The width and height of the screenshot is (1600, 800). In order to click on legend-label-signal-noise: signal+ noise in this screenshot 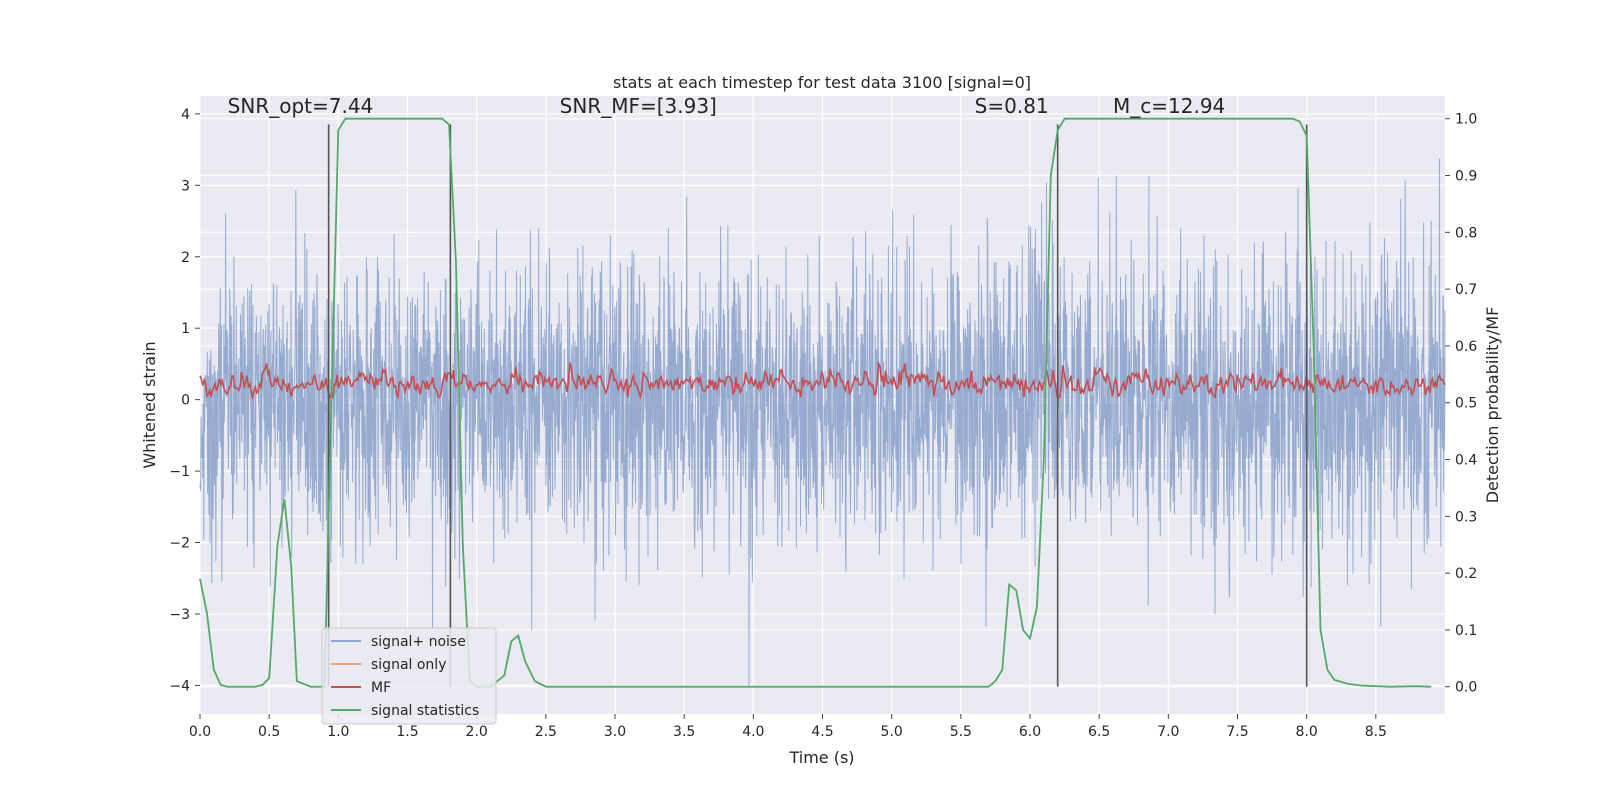, I will do `click(418, 642)`.